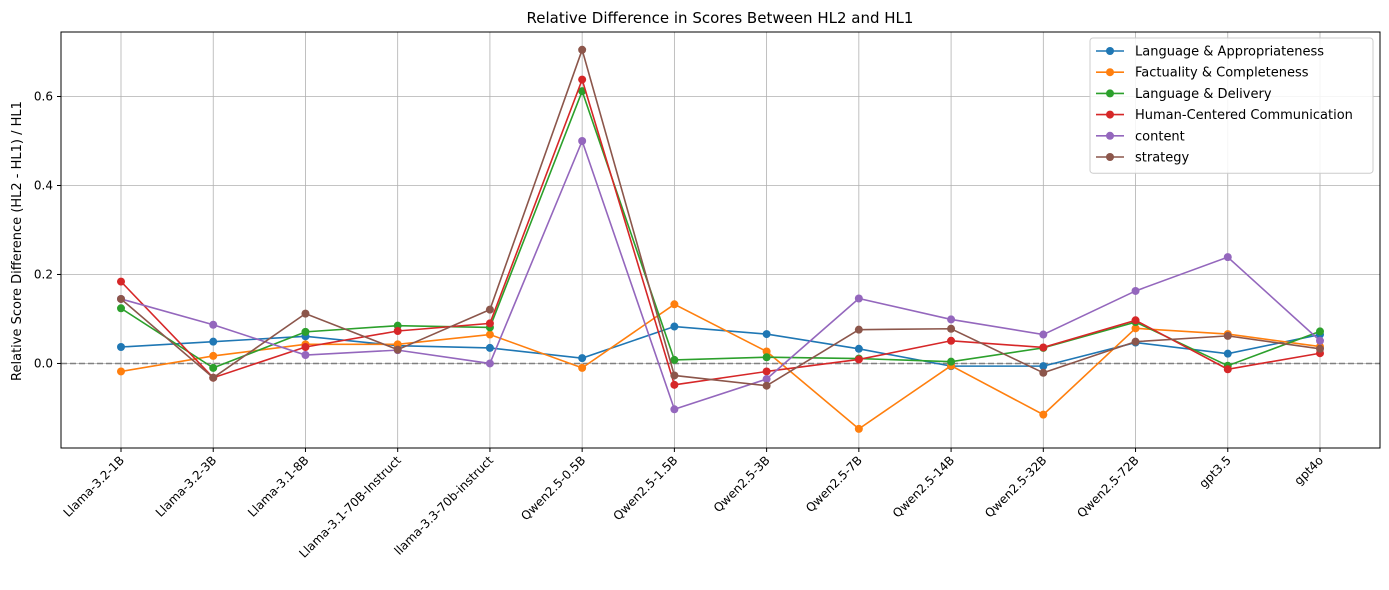  I want to click on x-tick-label: gpt3.5, so click(1214, 471).